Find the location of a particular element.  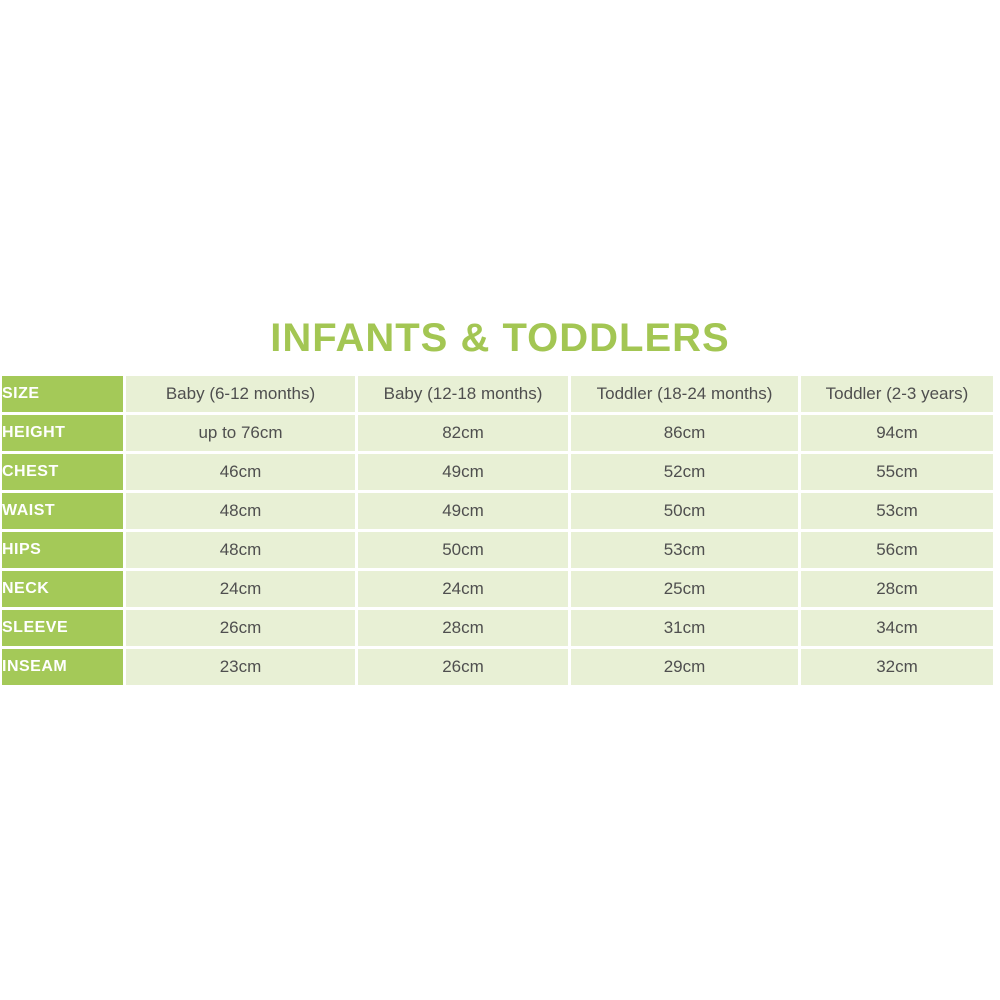

table-row-inseam: INSEAM 23cm 26cm 29cm 32cm is located at coordinates (497, 667).